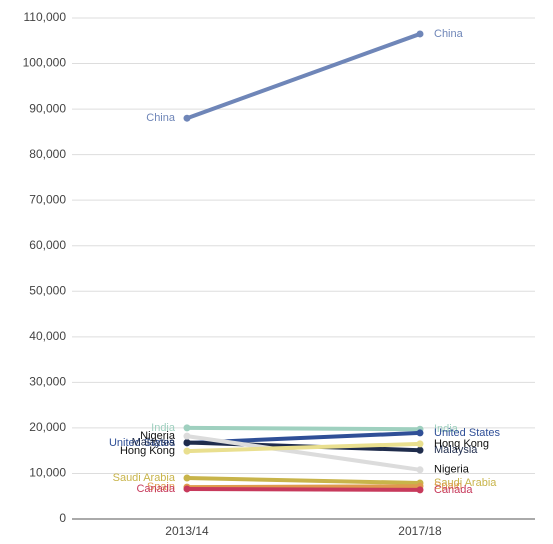  What do you see at coordinates (62, 518) in the screenshot?
I see `y-tick-label: 0` at bounding box center [62, 518].